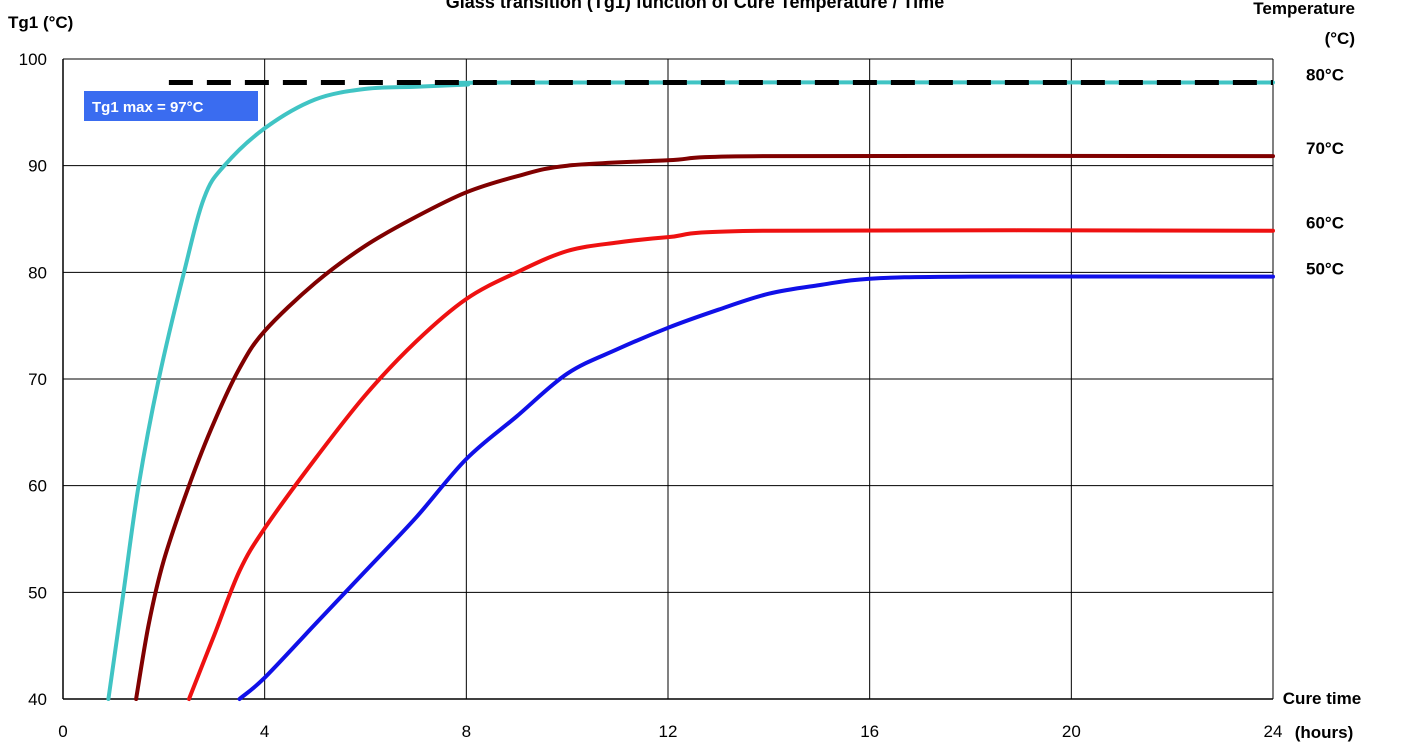  What do you see at coordinates (1325, 148) in the screenshot?
I see `series-label-70c: 70°C` at bounding box center [1325, 148].